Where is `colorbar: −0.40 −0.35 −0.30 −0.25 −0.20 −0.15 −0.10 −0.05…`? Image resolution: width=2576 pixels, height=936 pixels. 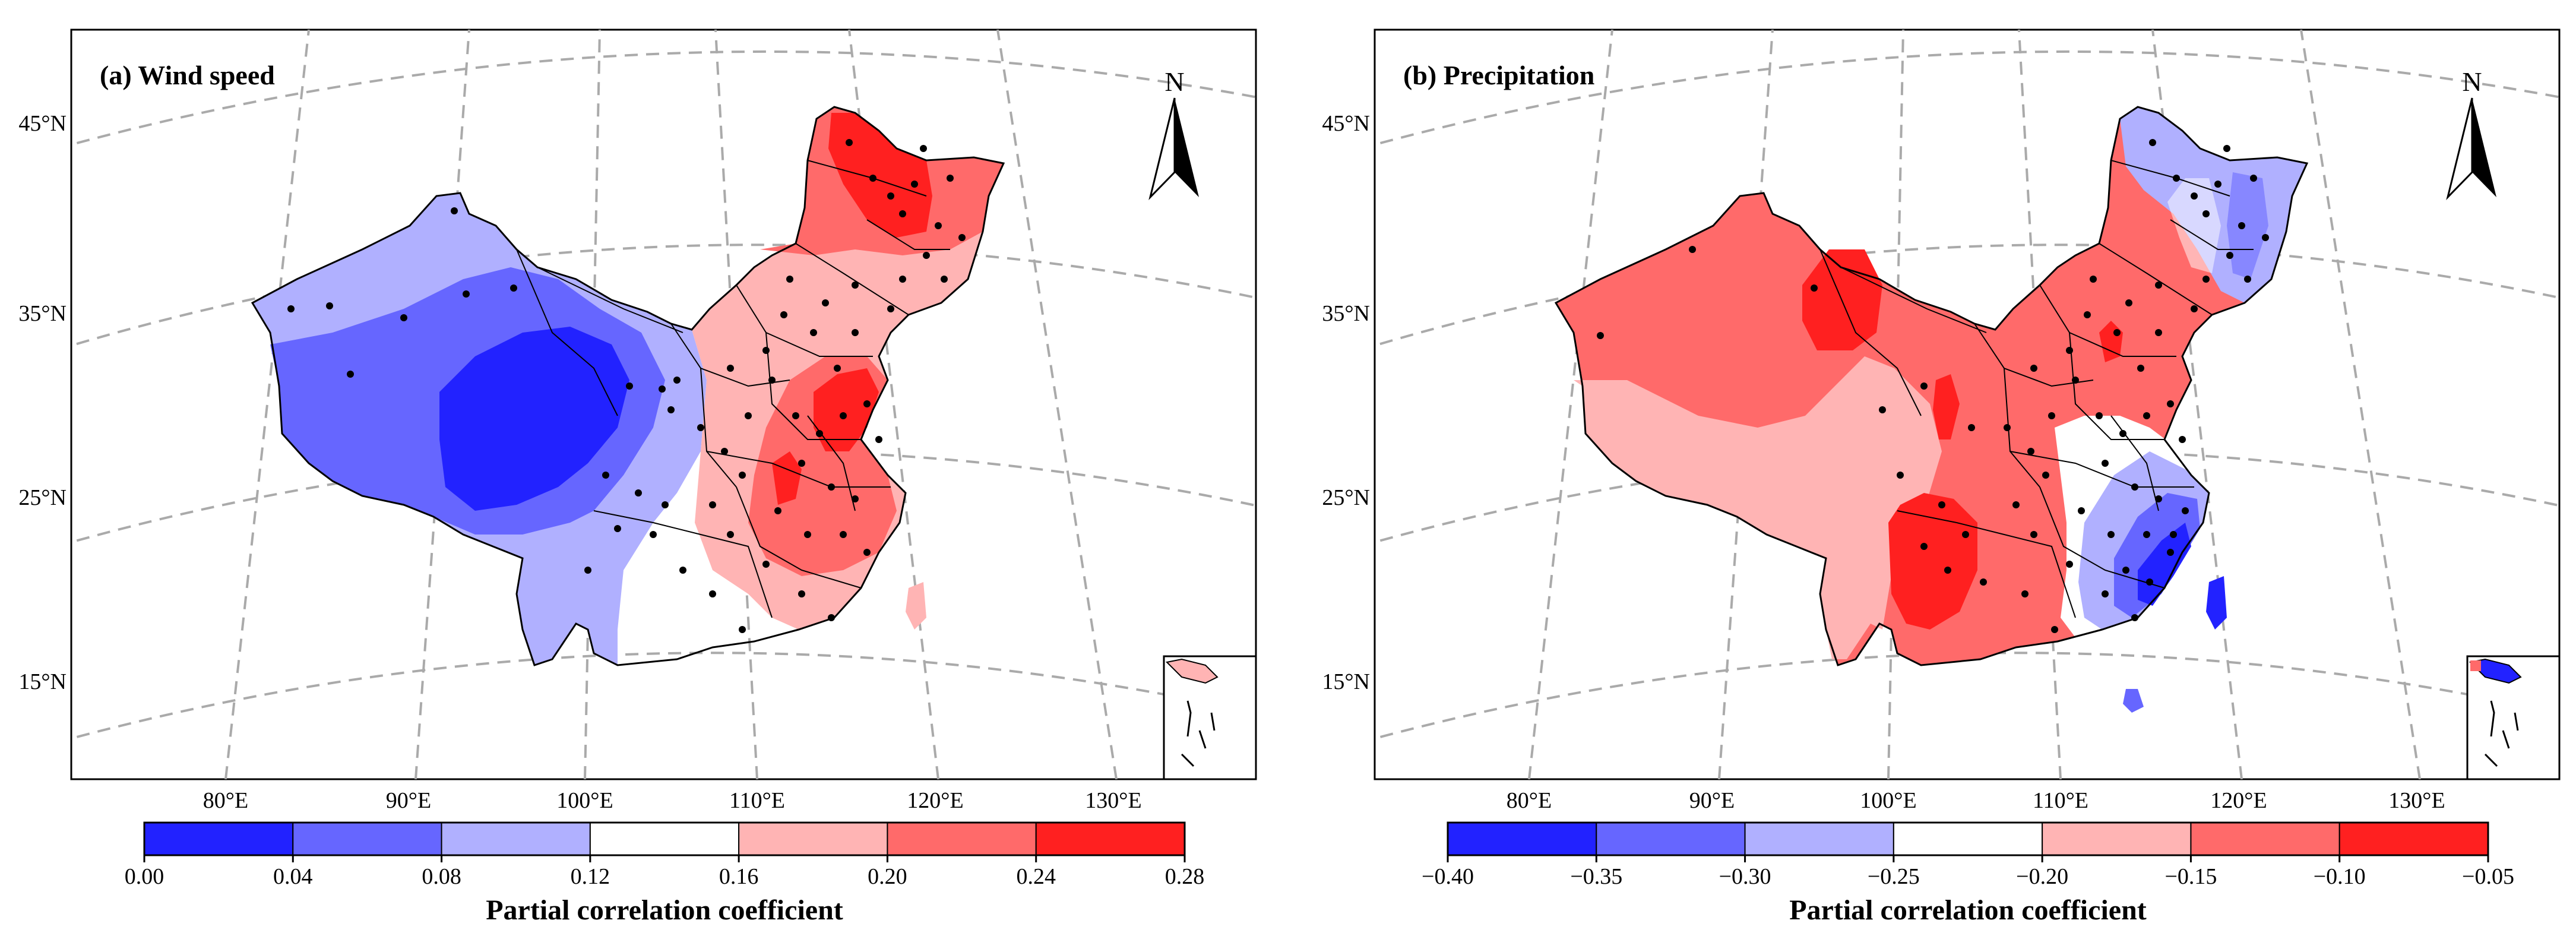
colorbar: −0.40 −0.35 −0.30 −0.25 −0.20 −0.15 −0.10 −0.05… is located at coordinates (1968, 873).